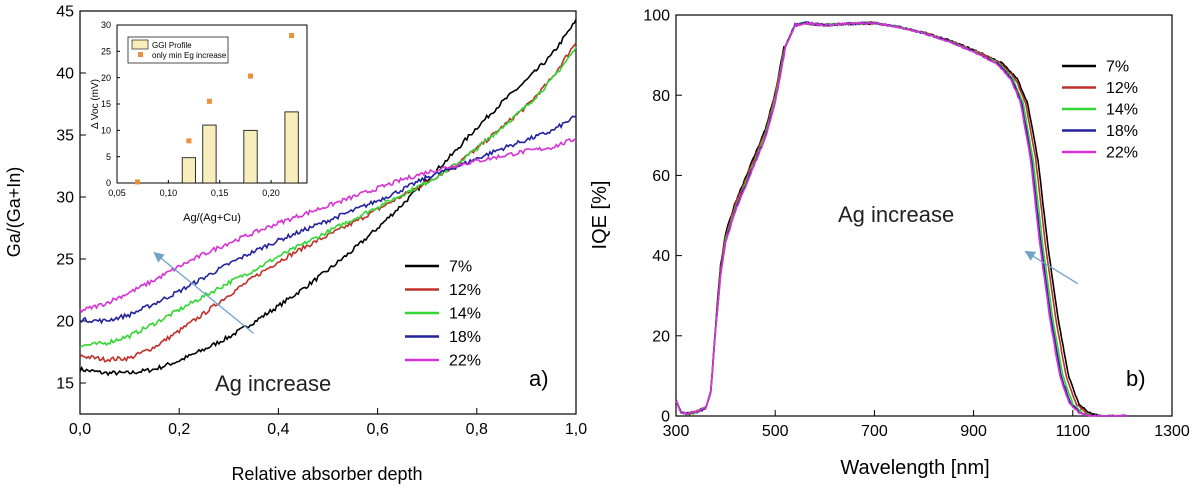  I want to click on x-tick-label: 0,20, so click(271, 193).